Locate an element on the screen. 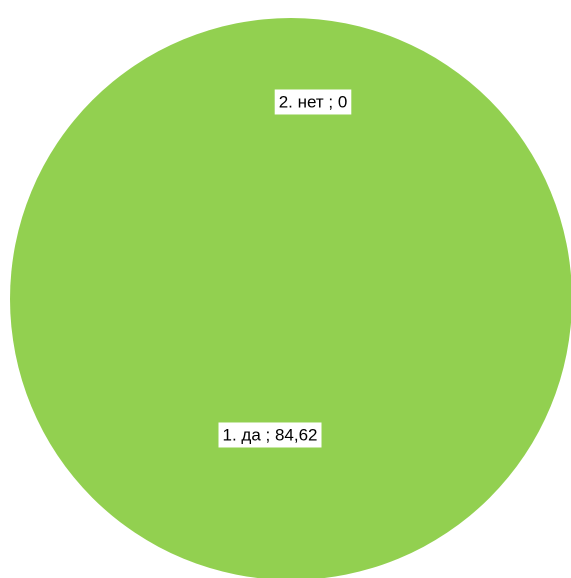  data-label-2: 2. нет ; 0 is located at coordinates (313, 102).